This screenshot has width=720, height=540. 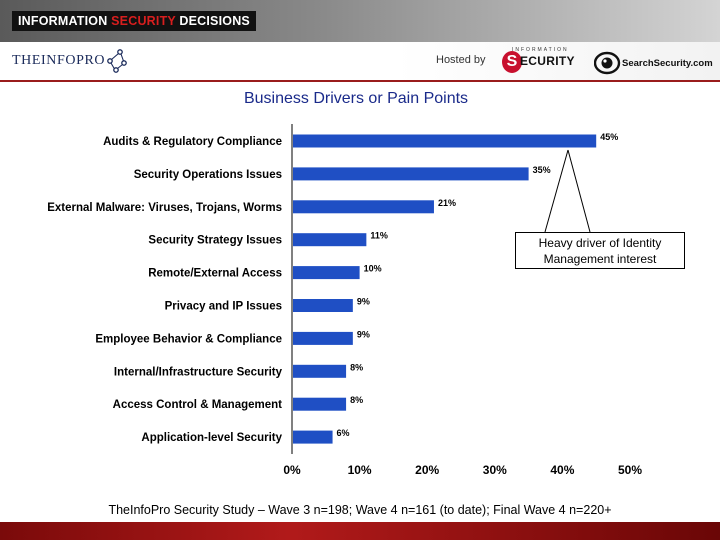 What do you see at coordinates (547, 61) in the screenshot?
I see `security-logo-word: ECURITY` at bounding box center [547, 61].